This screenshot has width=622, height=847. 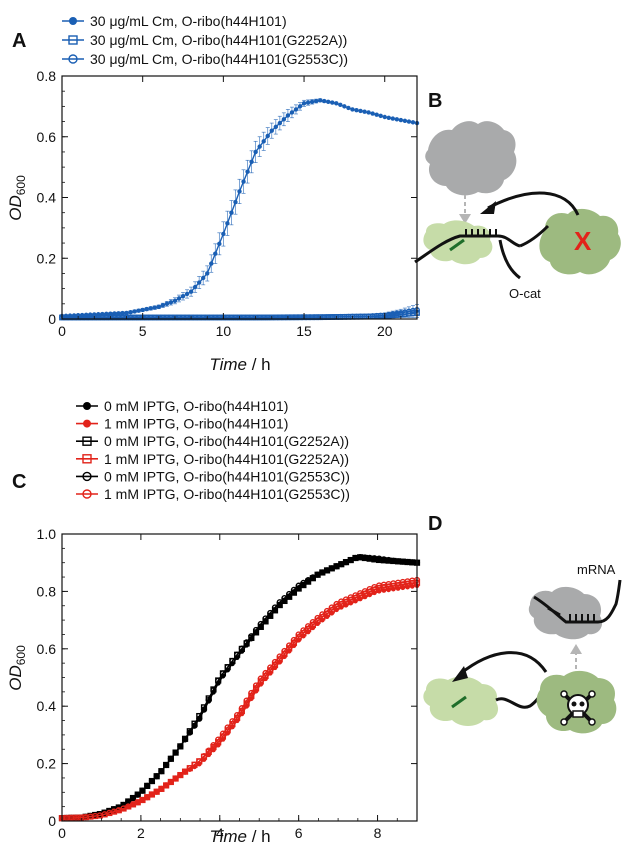 What do you see at coordinates (143, 331) in the screenshot?
I see `x-tick-label: 5` at bounding box center [143, 331].